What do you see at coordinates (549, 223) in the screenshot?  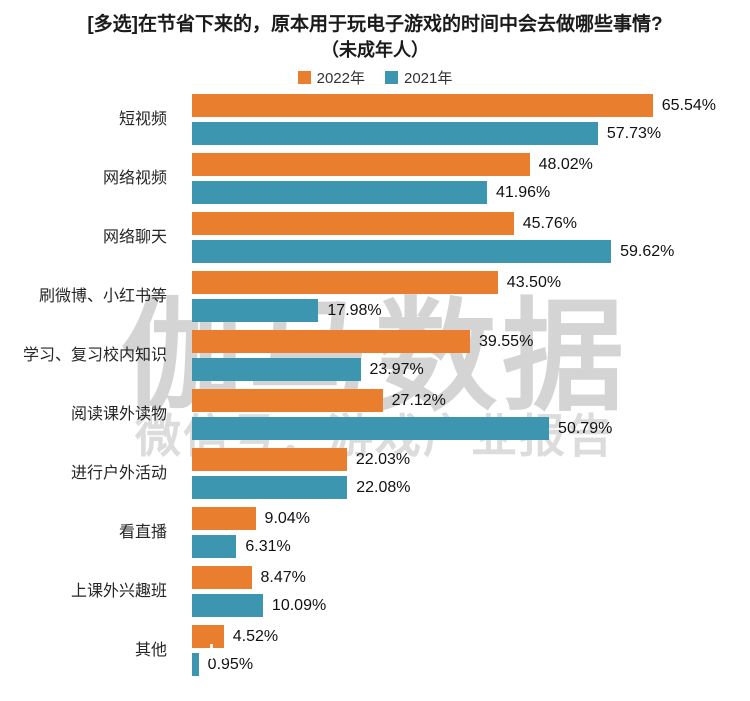 I see `value-label: 45.76%` at bounding box center [549, 223].